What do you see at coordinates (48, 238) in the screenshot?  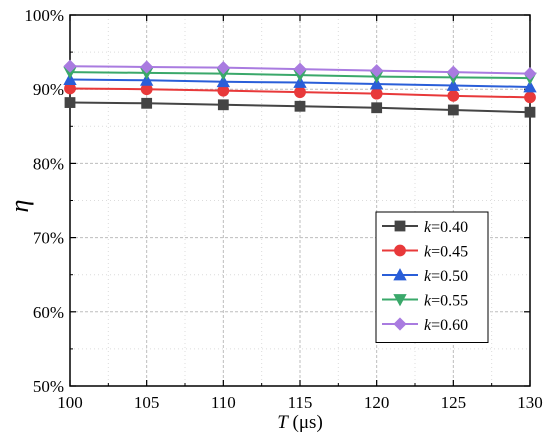 I see `y-tick-label: 70%` at bounding box center [48, 238].